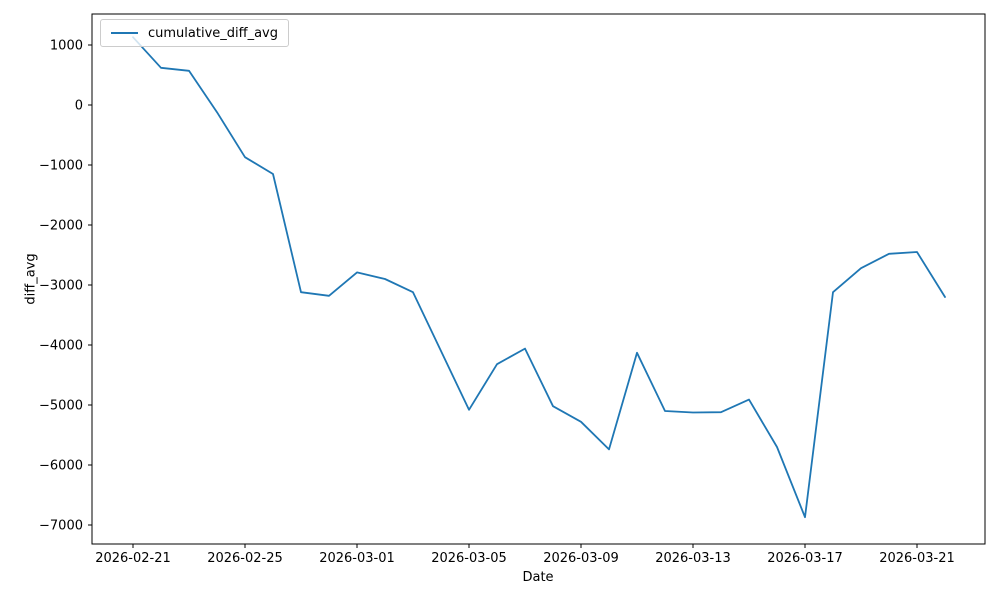  What do you see at coordinates (581, 558) in the screenshot?
I see `x-tick-label: 2026-03-09` at bounding box center [581, 558].